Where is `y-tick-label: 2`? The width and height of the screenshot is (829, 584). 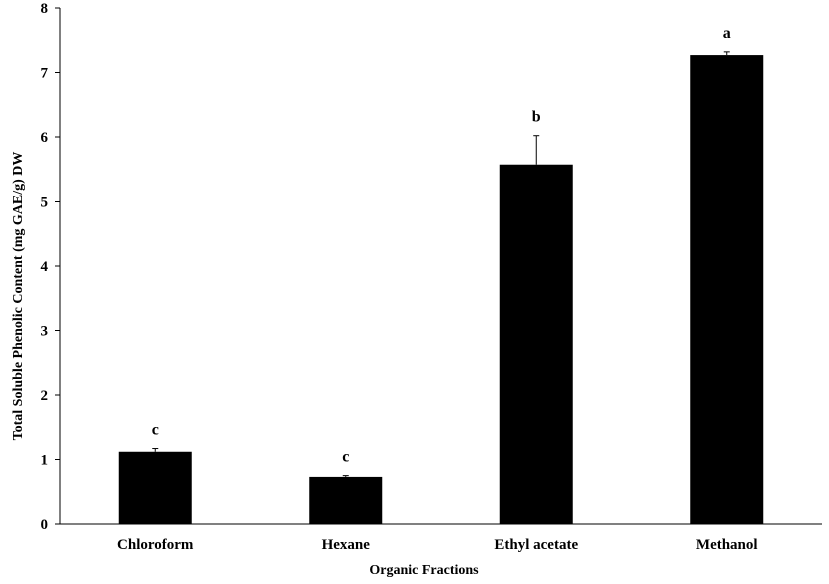
y-tick-label: 2 is located at coordinates (45, 396).